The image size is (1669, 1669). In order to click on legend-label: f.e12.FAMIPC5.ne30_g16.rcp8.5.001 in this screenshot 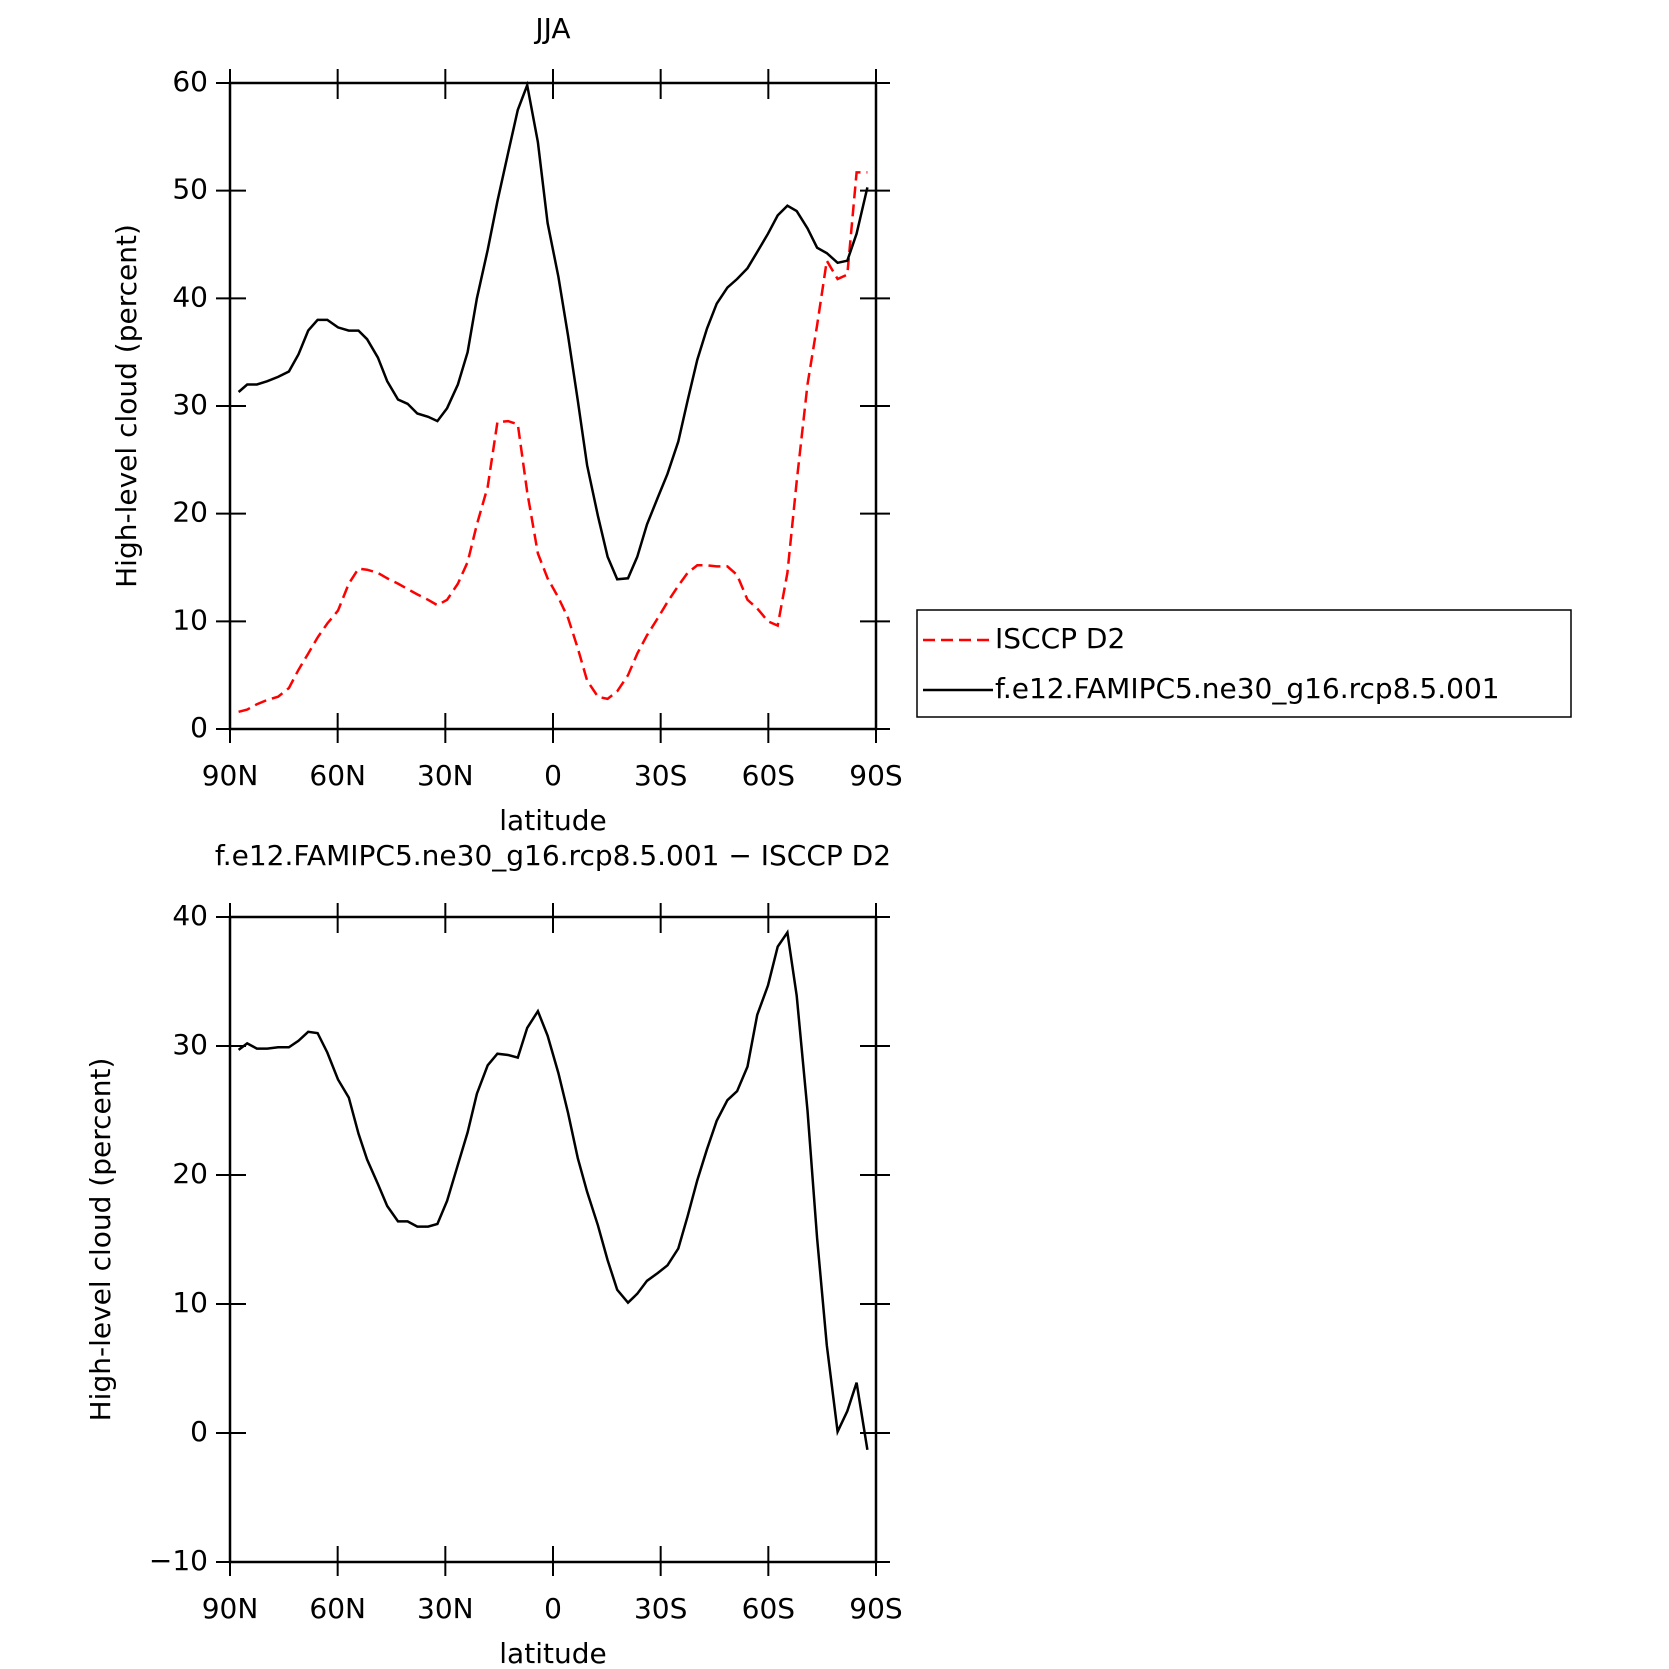, I will do `click(1247, 688)`.